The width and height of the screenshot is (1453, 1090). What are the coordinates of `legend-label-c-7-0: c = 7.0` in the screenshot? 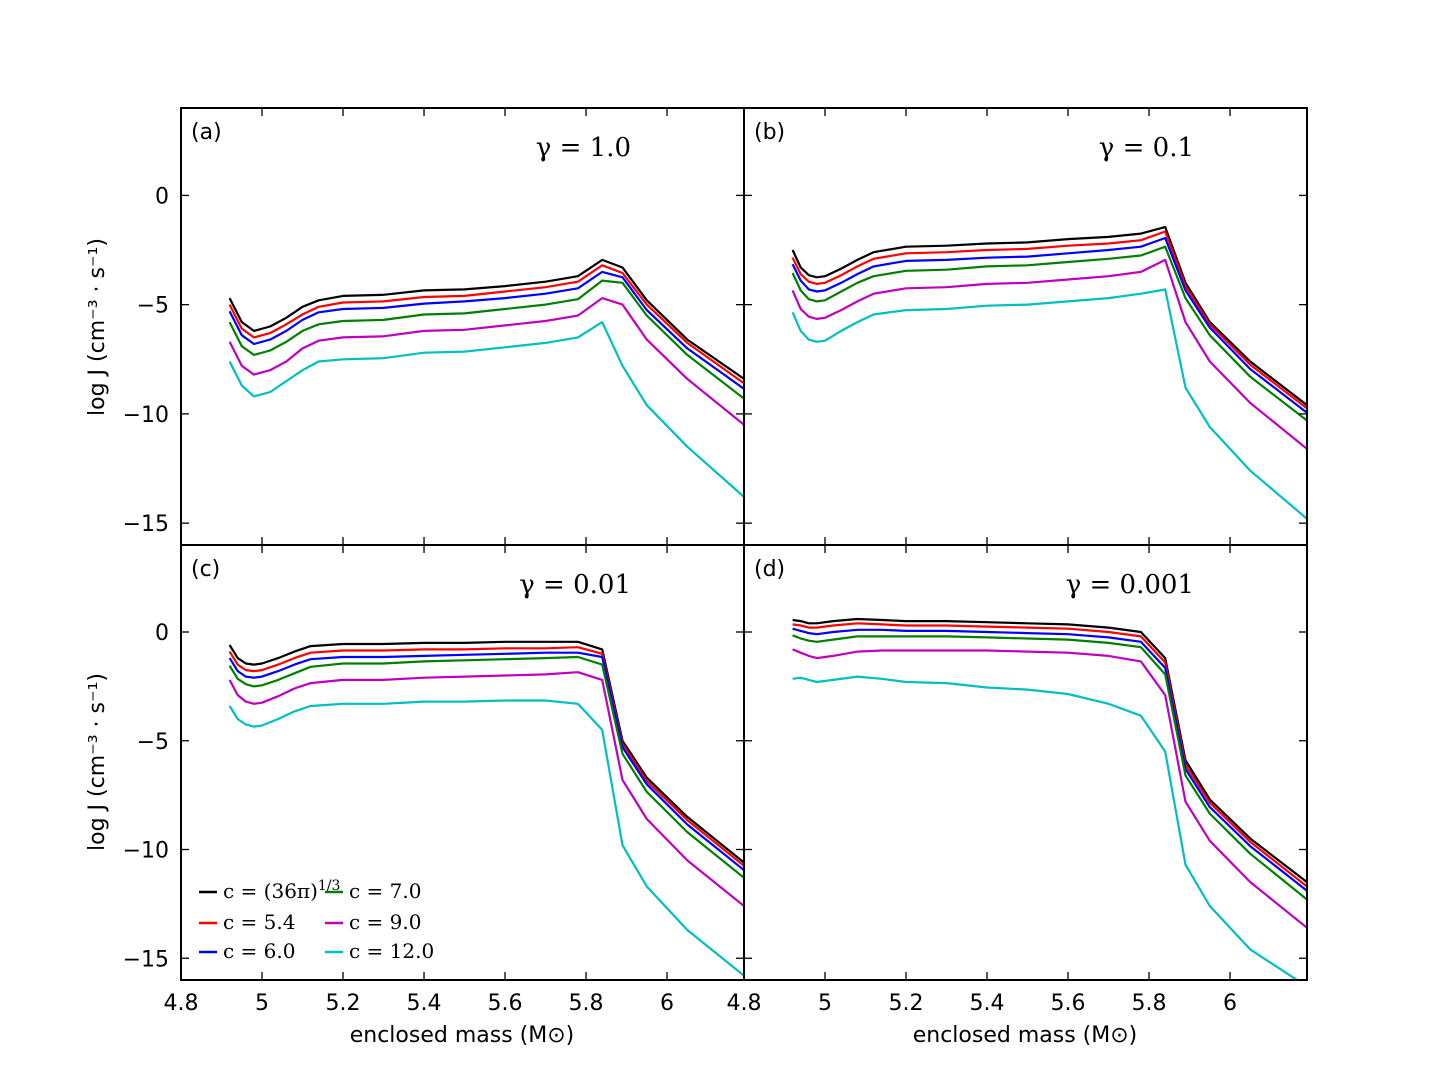 It's located at (385, 891).